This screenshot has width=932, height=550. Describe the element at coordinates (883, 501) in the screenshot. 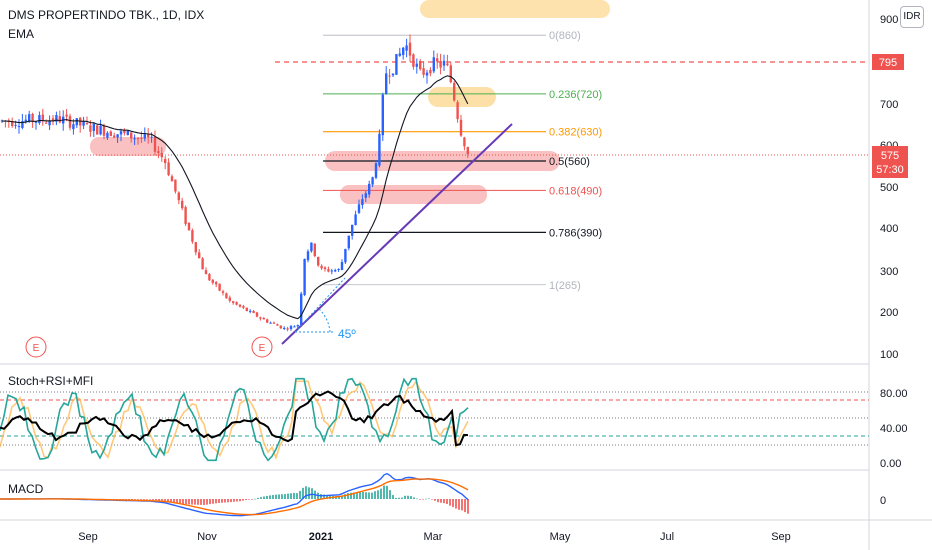

I see `macd-tick-0: 0` at that location.